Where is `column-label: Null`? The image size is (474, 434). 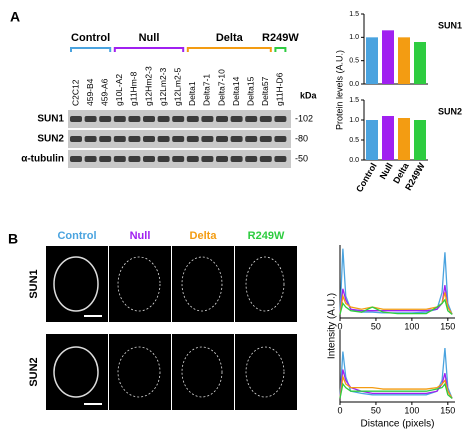
column-label: Null is located at coordinates (140, 236).